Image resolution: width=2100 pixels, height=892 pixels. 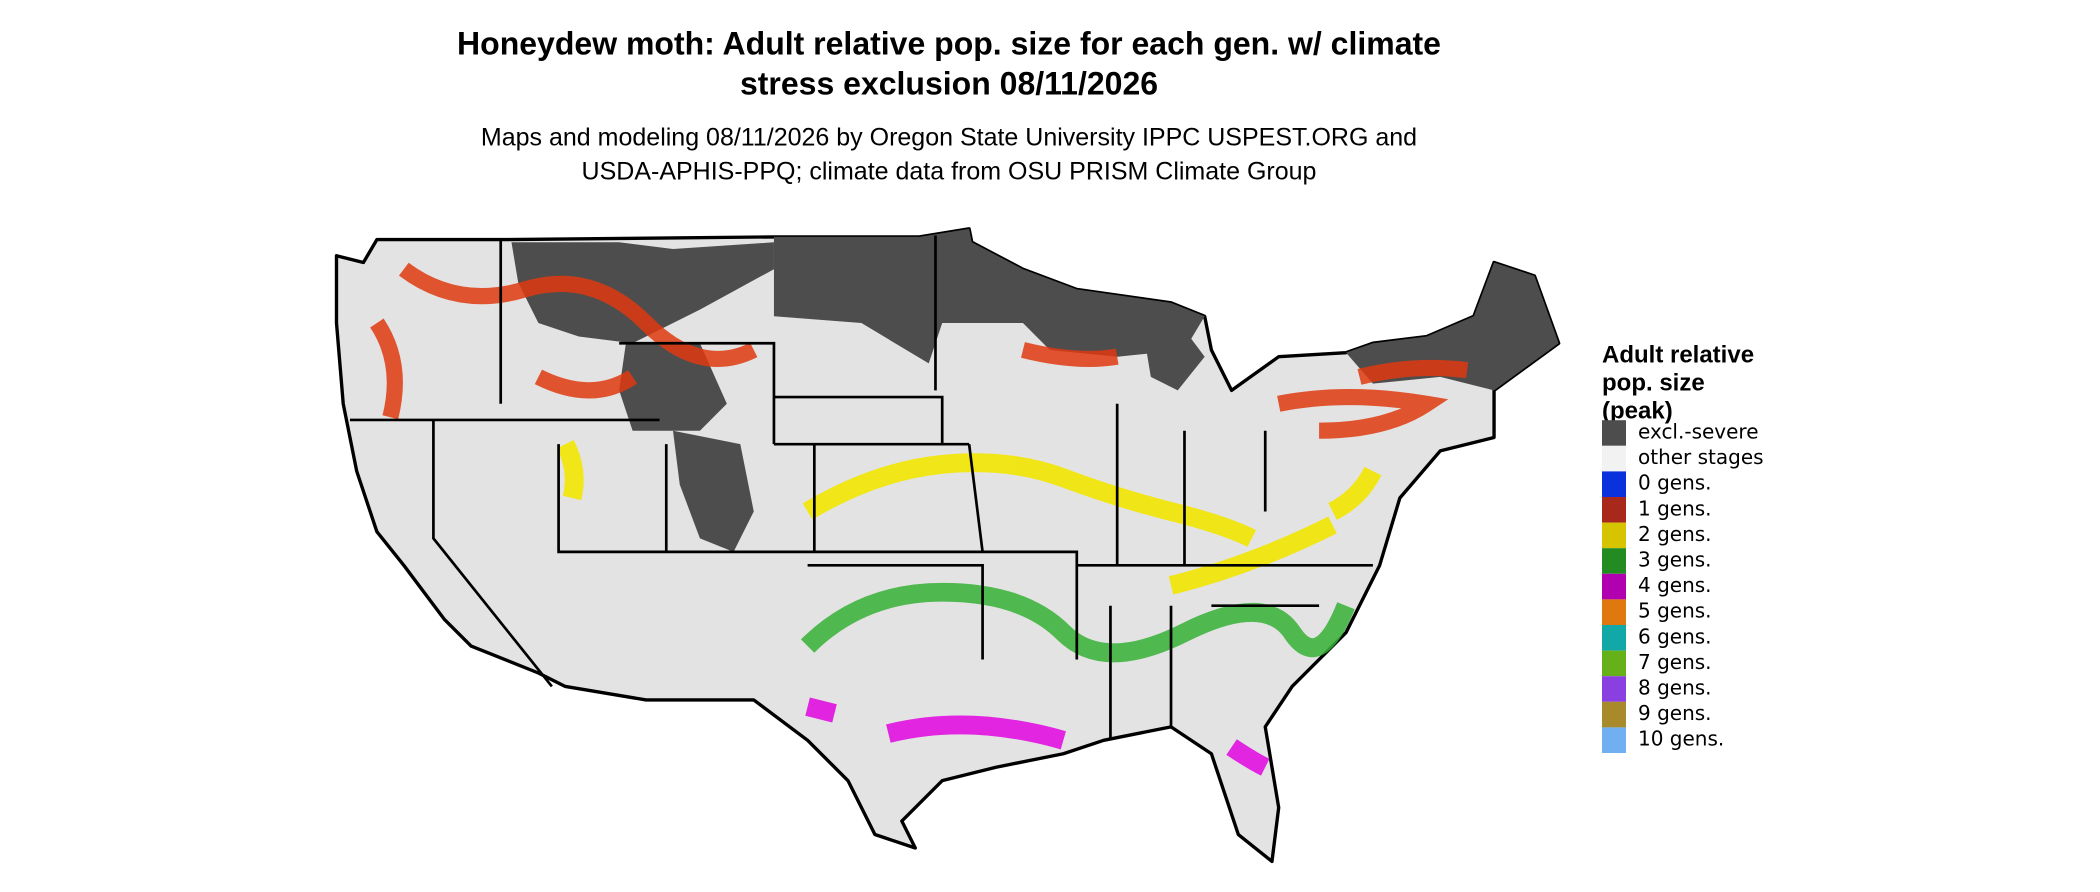 What do you see at coordinates (1701, 457) in the screenshot?
I see `legend-label: other stages` at bounding box center [1701, 457].